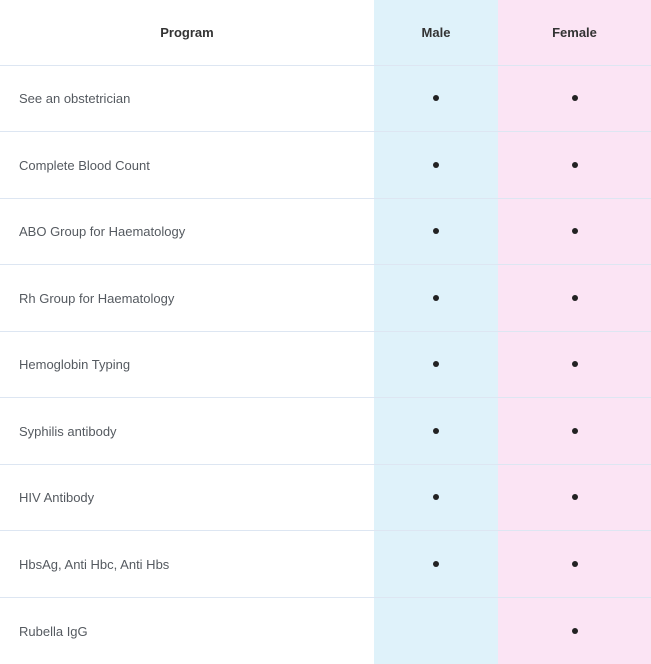 This screenshot has width=651, height=664. Describe the element at coordinates (97, 298) in the screenshot. I see `program-name: Rh Group for Haematology` at that location.